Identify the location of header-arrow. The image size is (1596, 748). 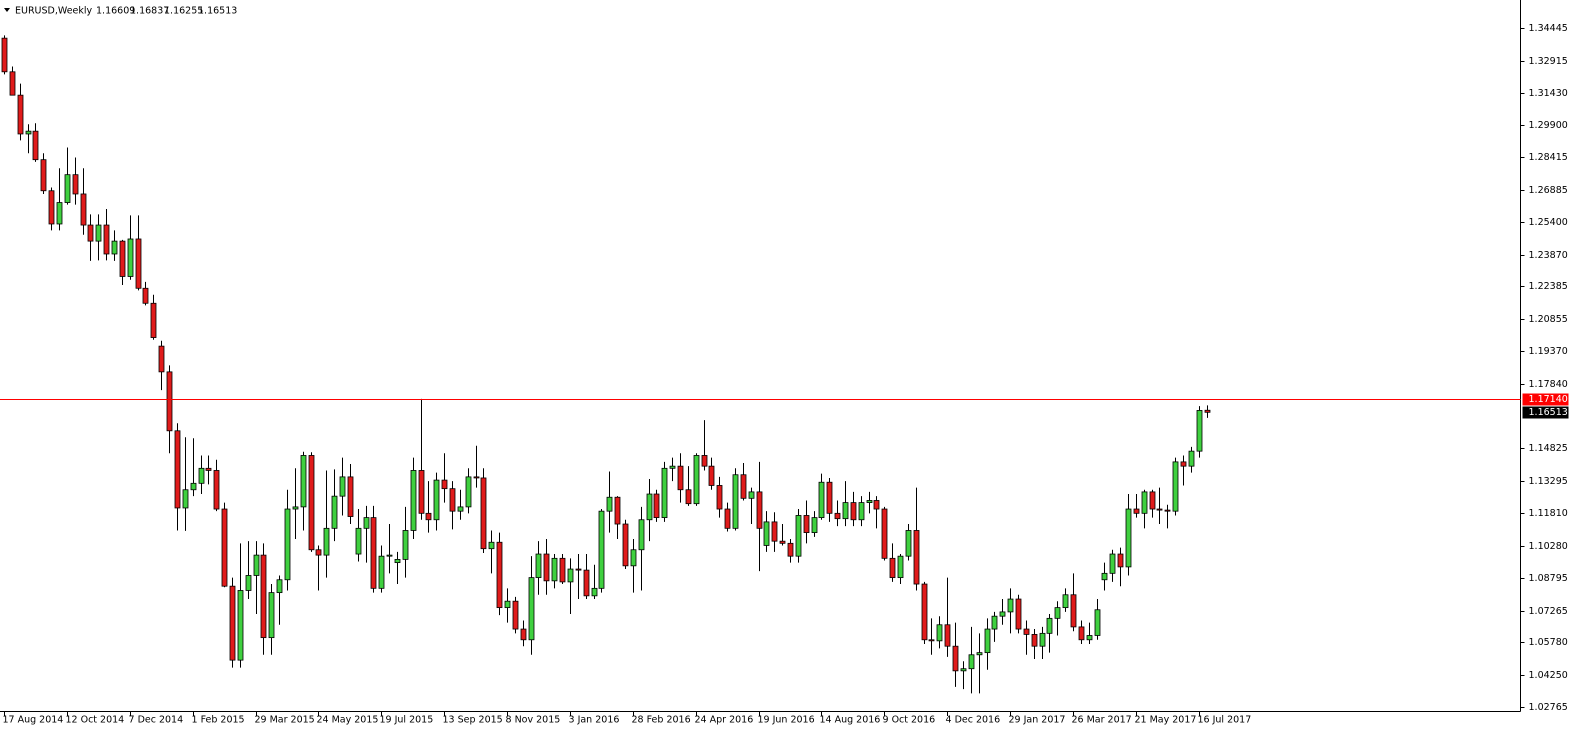
(7, 10).